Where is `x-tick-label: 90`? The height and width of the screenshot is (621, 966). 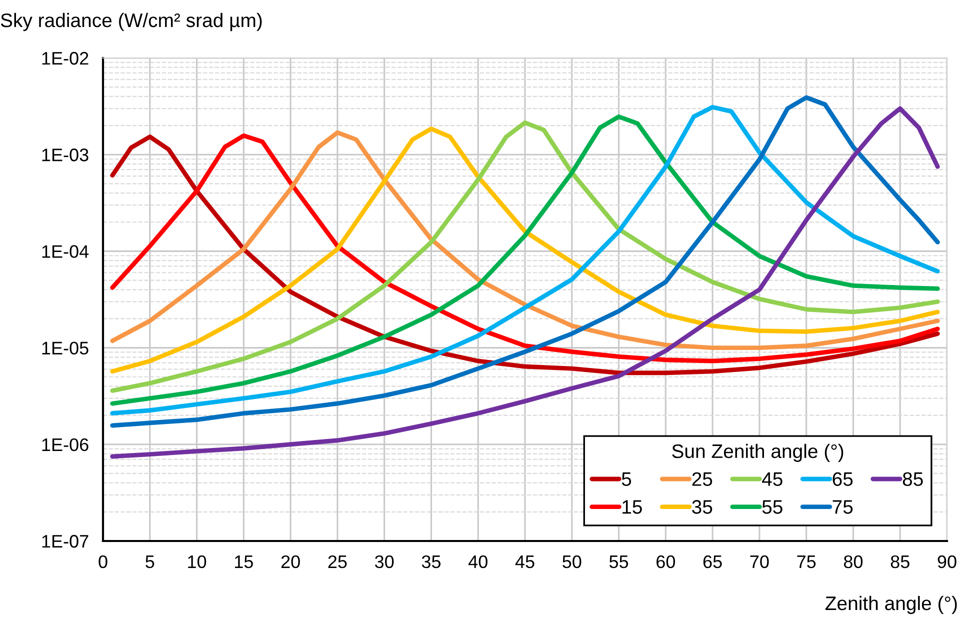 x-tick-label: 90 is located at coordinates (947, 561).